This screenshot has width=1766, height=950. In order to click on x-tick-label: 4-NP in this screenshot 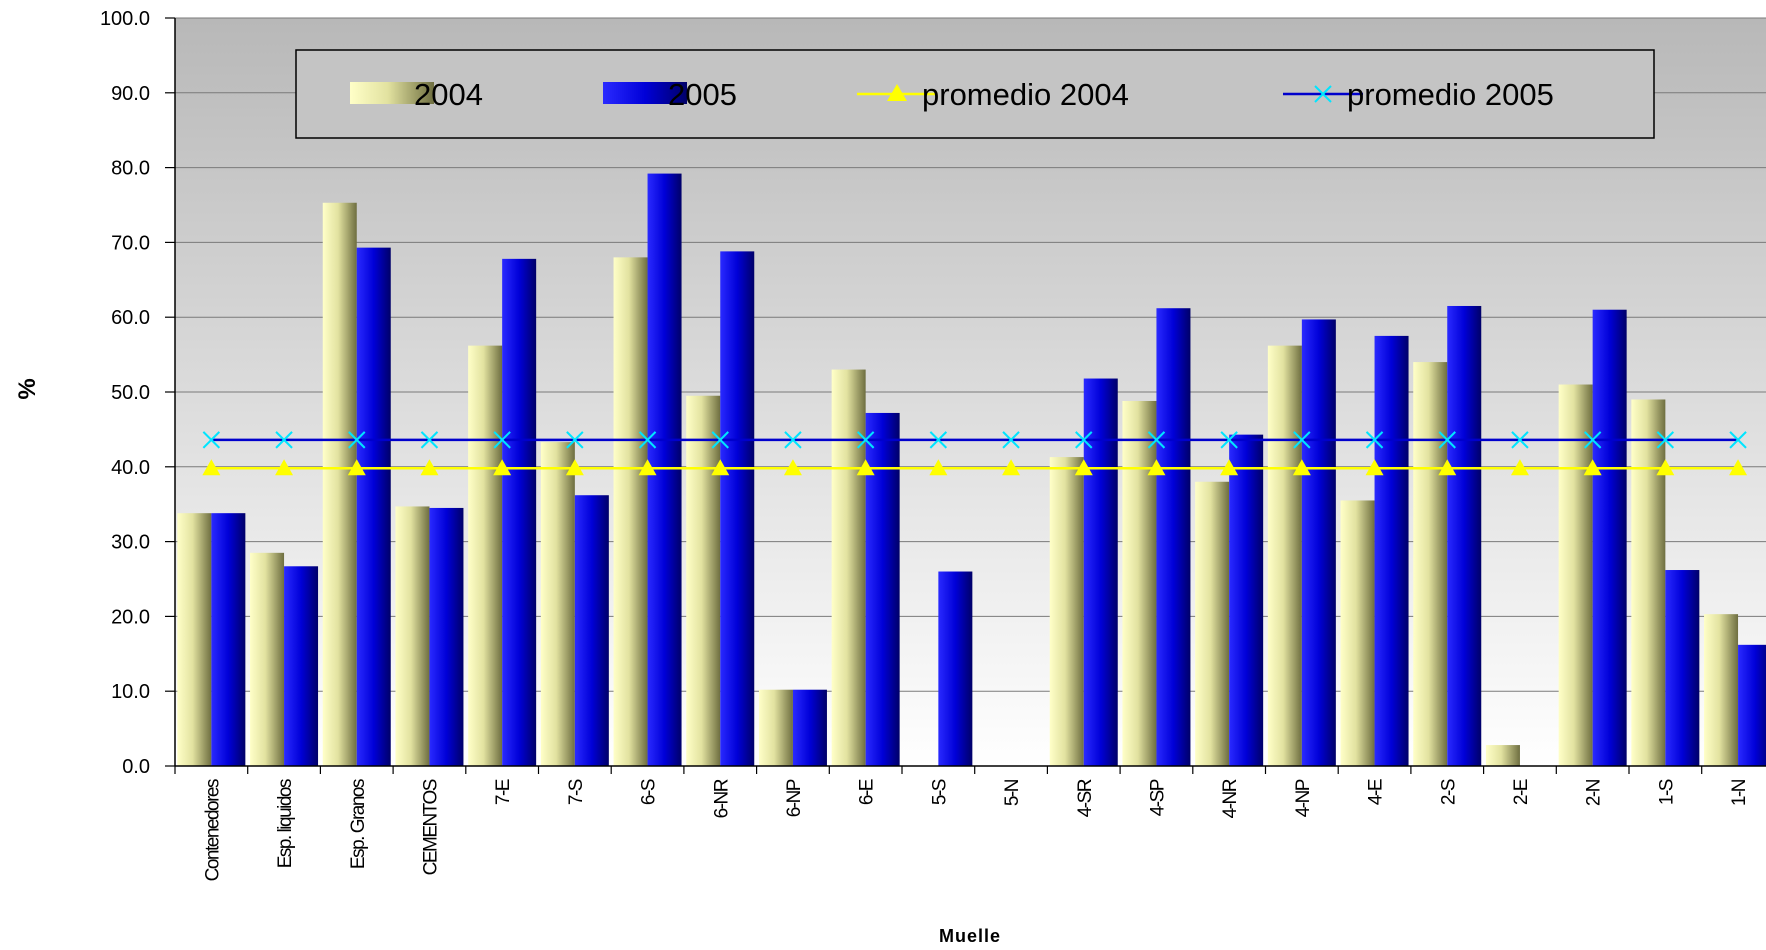, I will do `click(1303, 798)`.